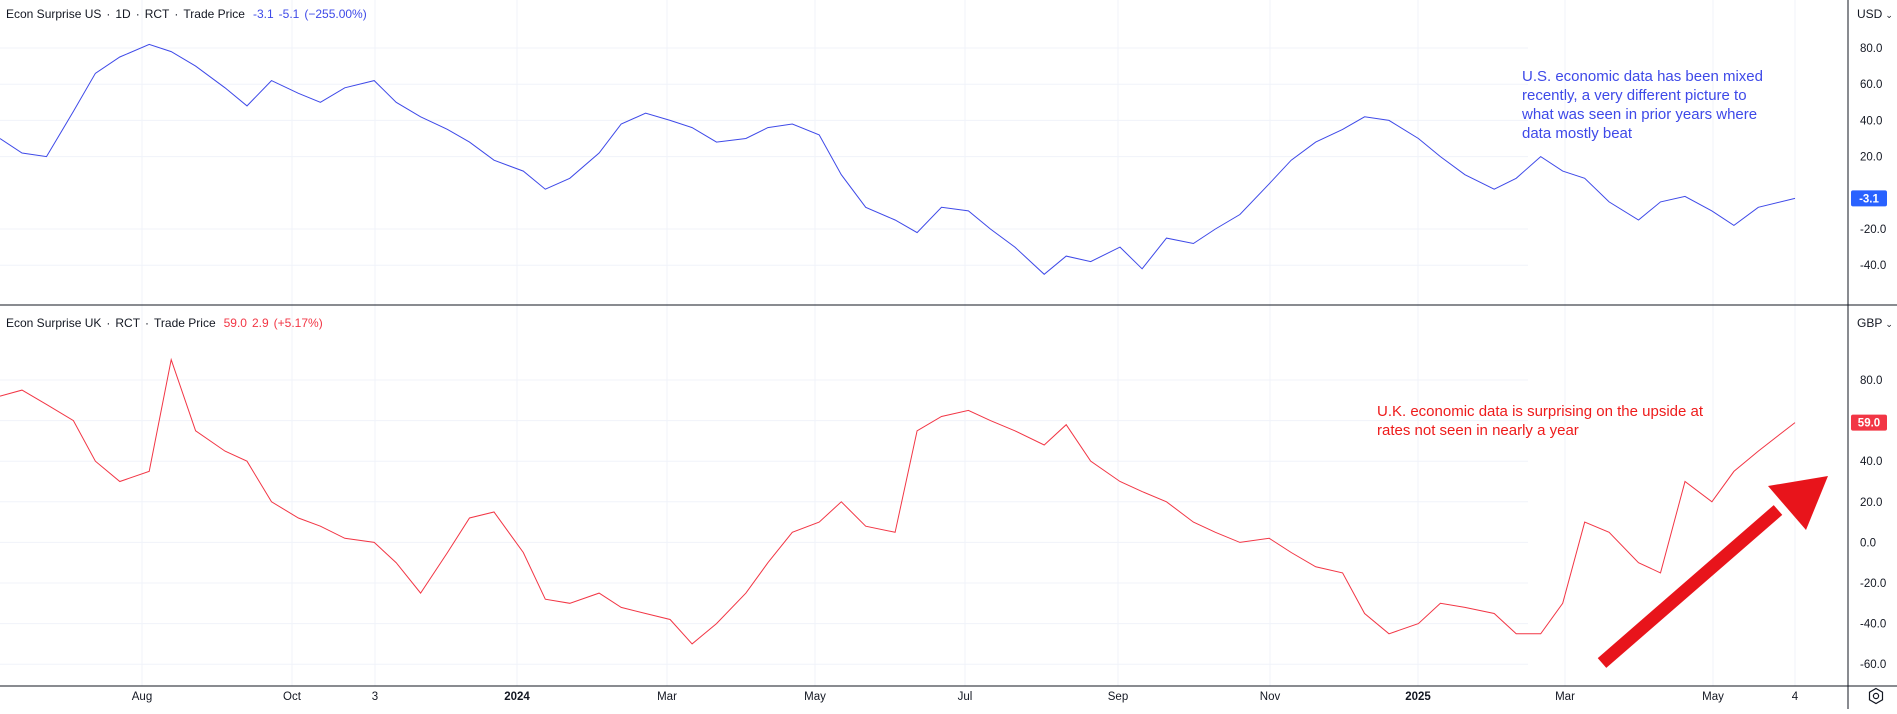 This screenshot has width=1897, height=714. What do you see at coordinates (142, 697) in the screenshot?
I see `x-tick-label: Aug` at bounding box center [142, 697].